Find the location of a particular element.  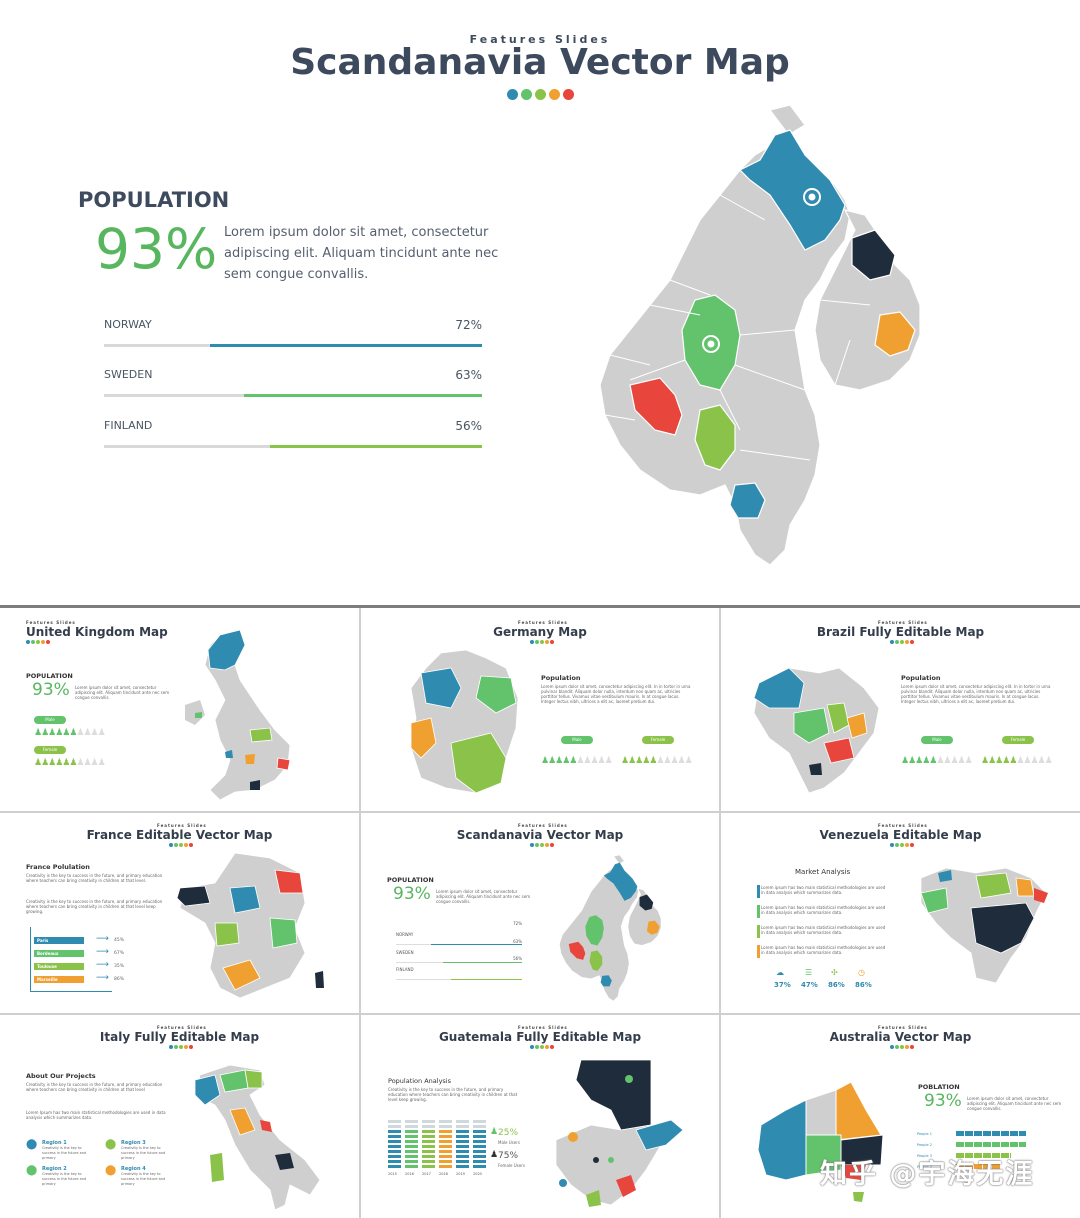

scandinavia-map is located at coordinates (760, 335).